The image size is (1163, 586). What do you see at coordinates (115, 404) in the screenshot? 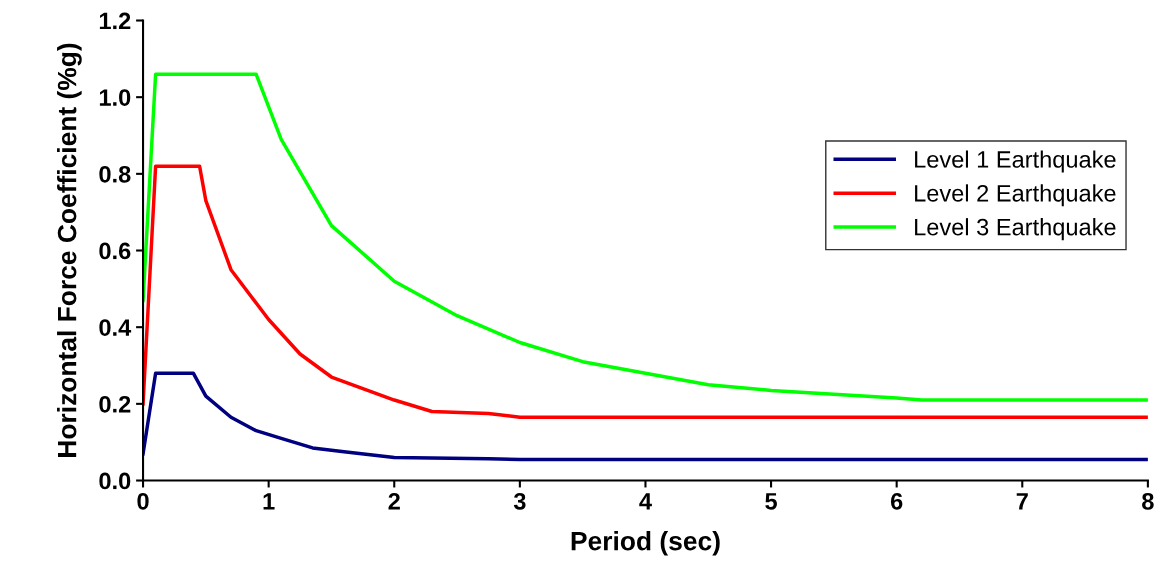
I see `y-tick-label: 0.2` at bounding box center [115, 404].